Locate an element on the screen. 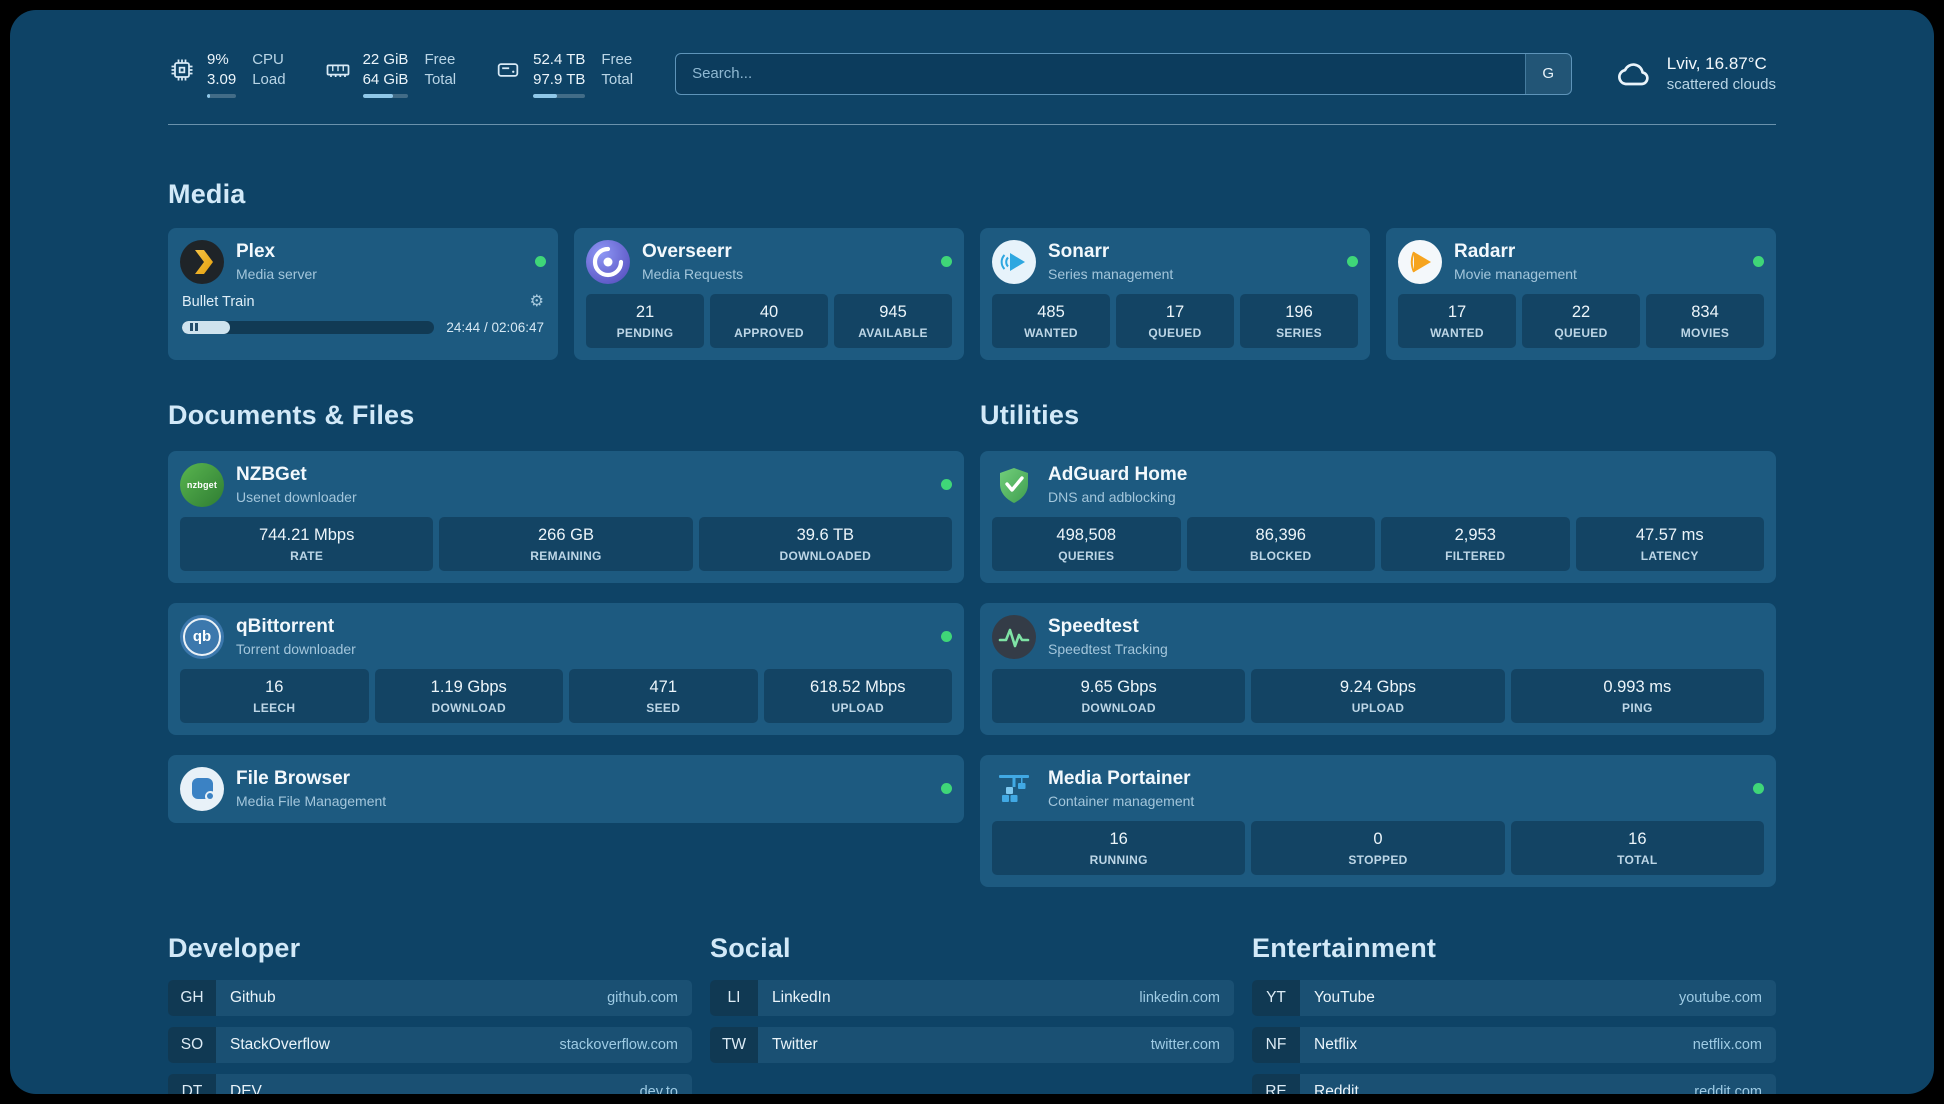 The image size is (1944, 1104). stat-tile: 1.19 Gbps DOWNLOAD is located at coordinates (468, 695).